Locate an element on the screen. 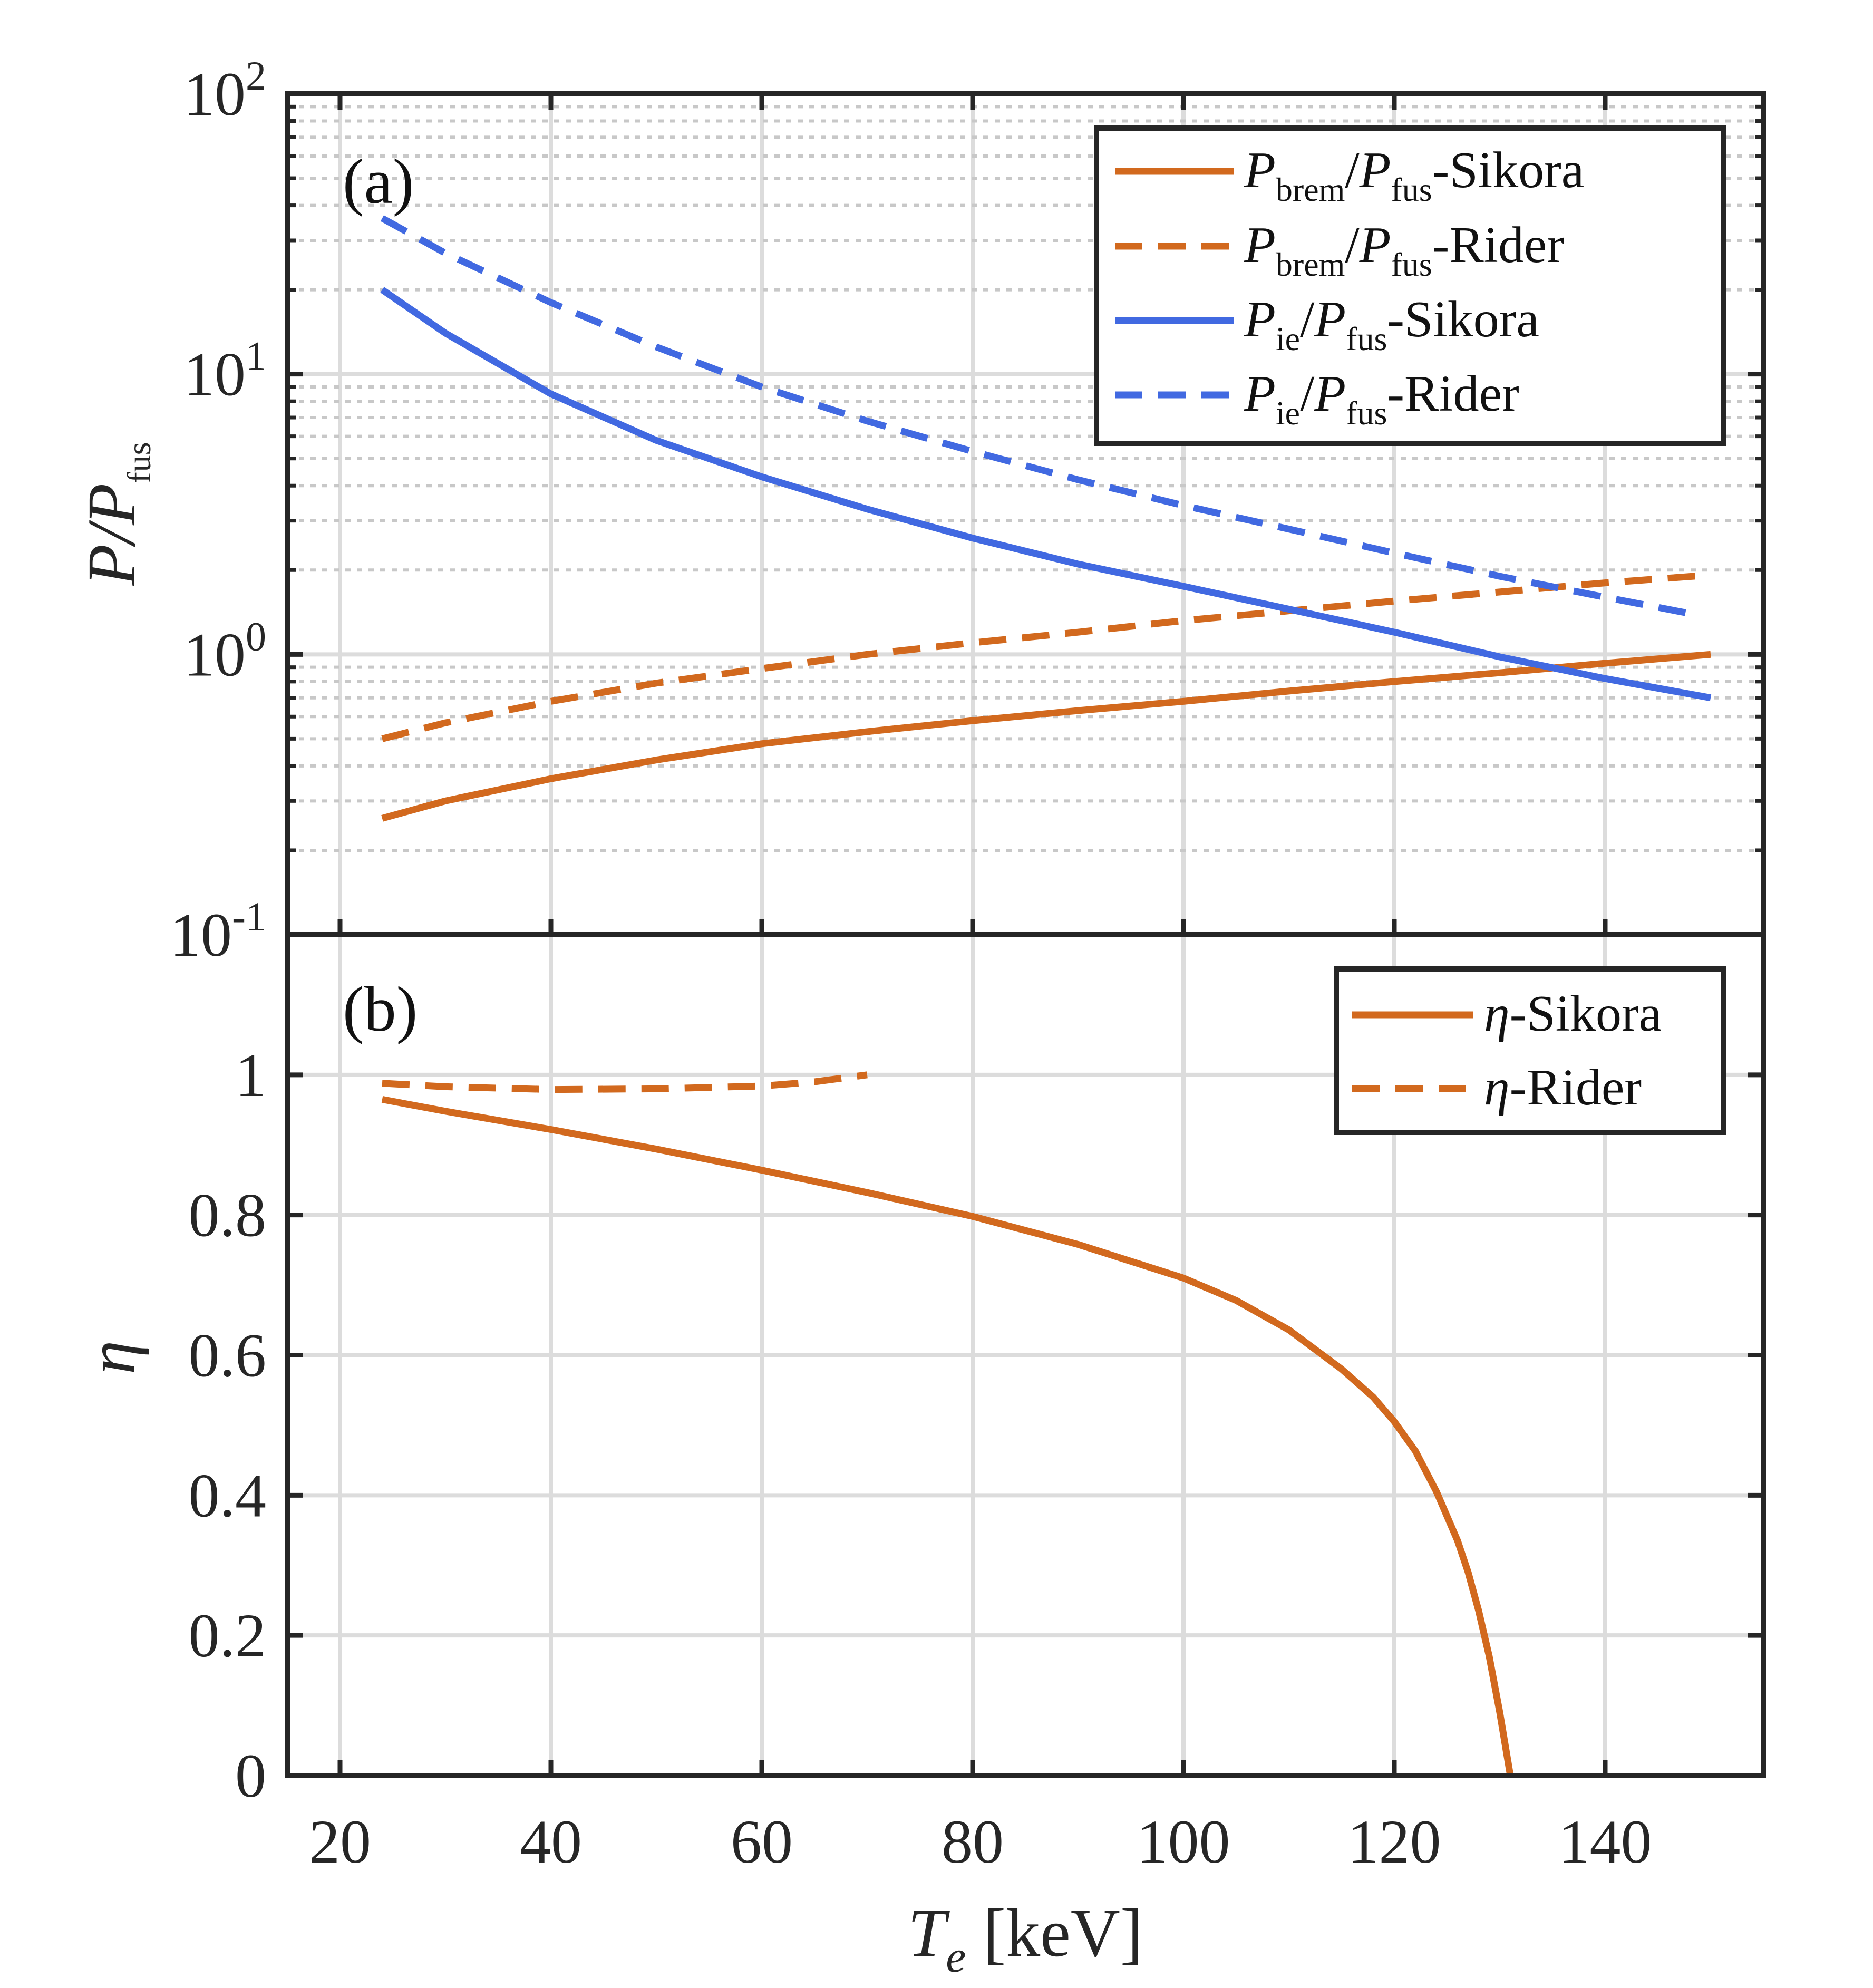 The image size is (1873, 1988). y-axis-label-b: η is located at coordinates (112, 1358).